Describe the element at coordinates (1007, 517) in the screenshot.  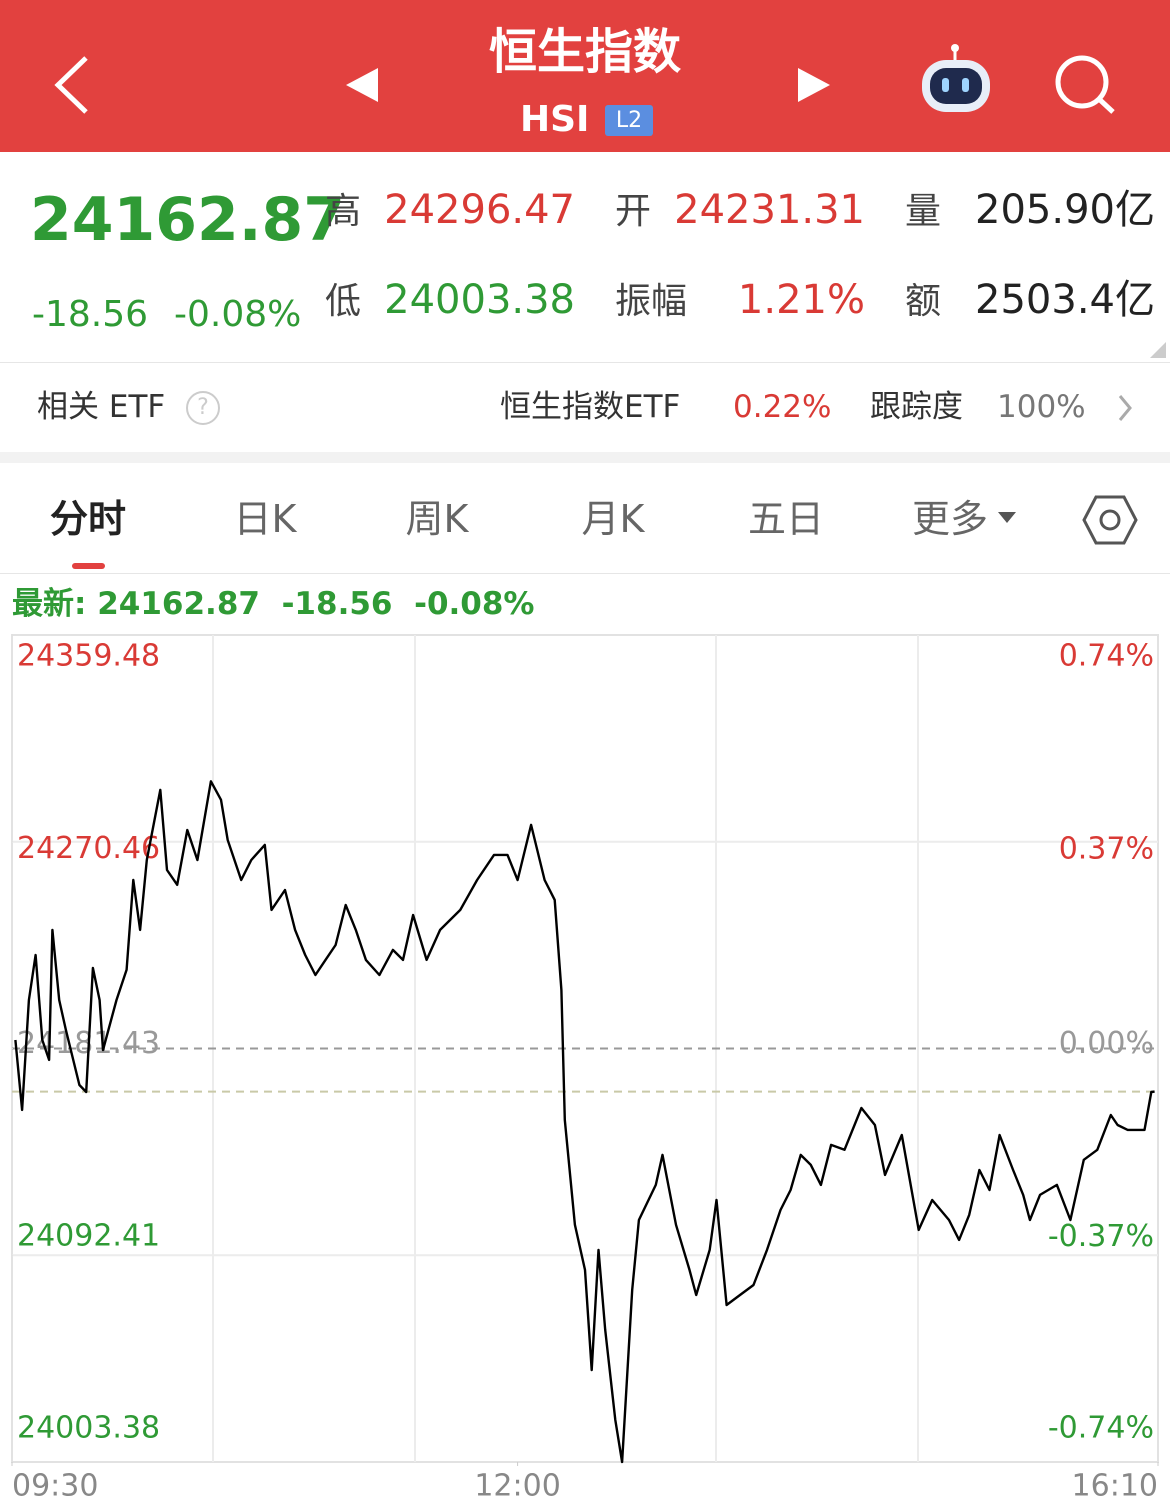
I see `dropdown-caret` at that location.